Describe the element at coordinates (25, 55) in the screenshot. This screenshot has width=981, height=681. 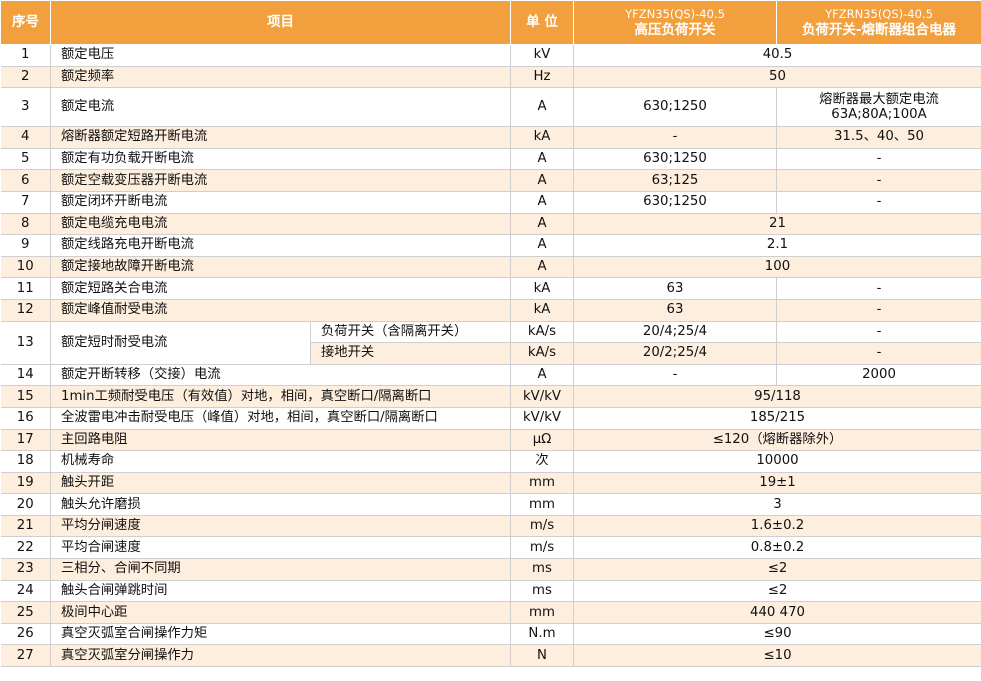
I see `row-number: 1` at that location.